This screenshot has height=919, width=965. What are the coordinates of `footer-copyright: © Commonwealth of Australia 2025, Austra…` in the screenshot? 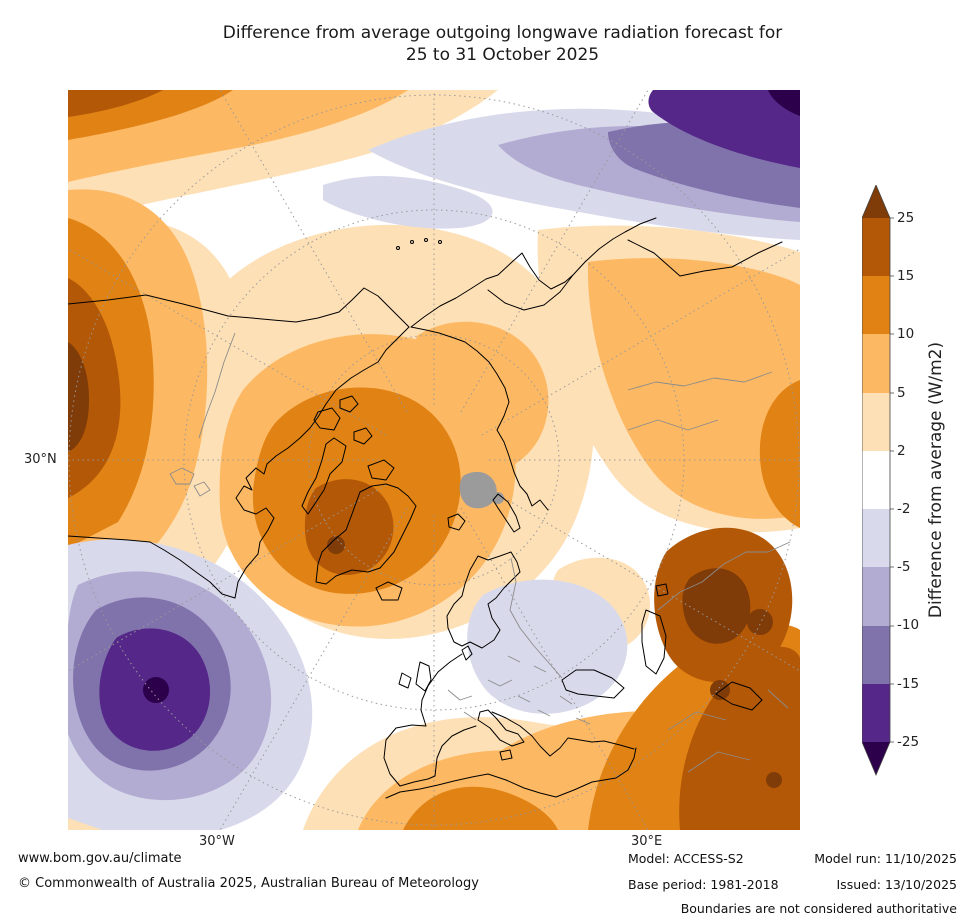 It's located at (248, 883).